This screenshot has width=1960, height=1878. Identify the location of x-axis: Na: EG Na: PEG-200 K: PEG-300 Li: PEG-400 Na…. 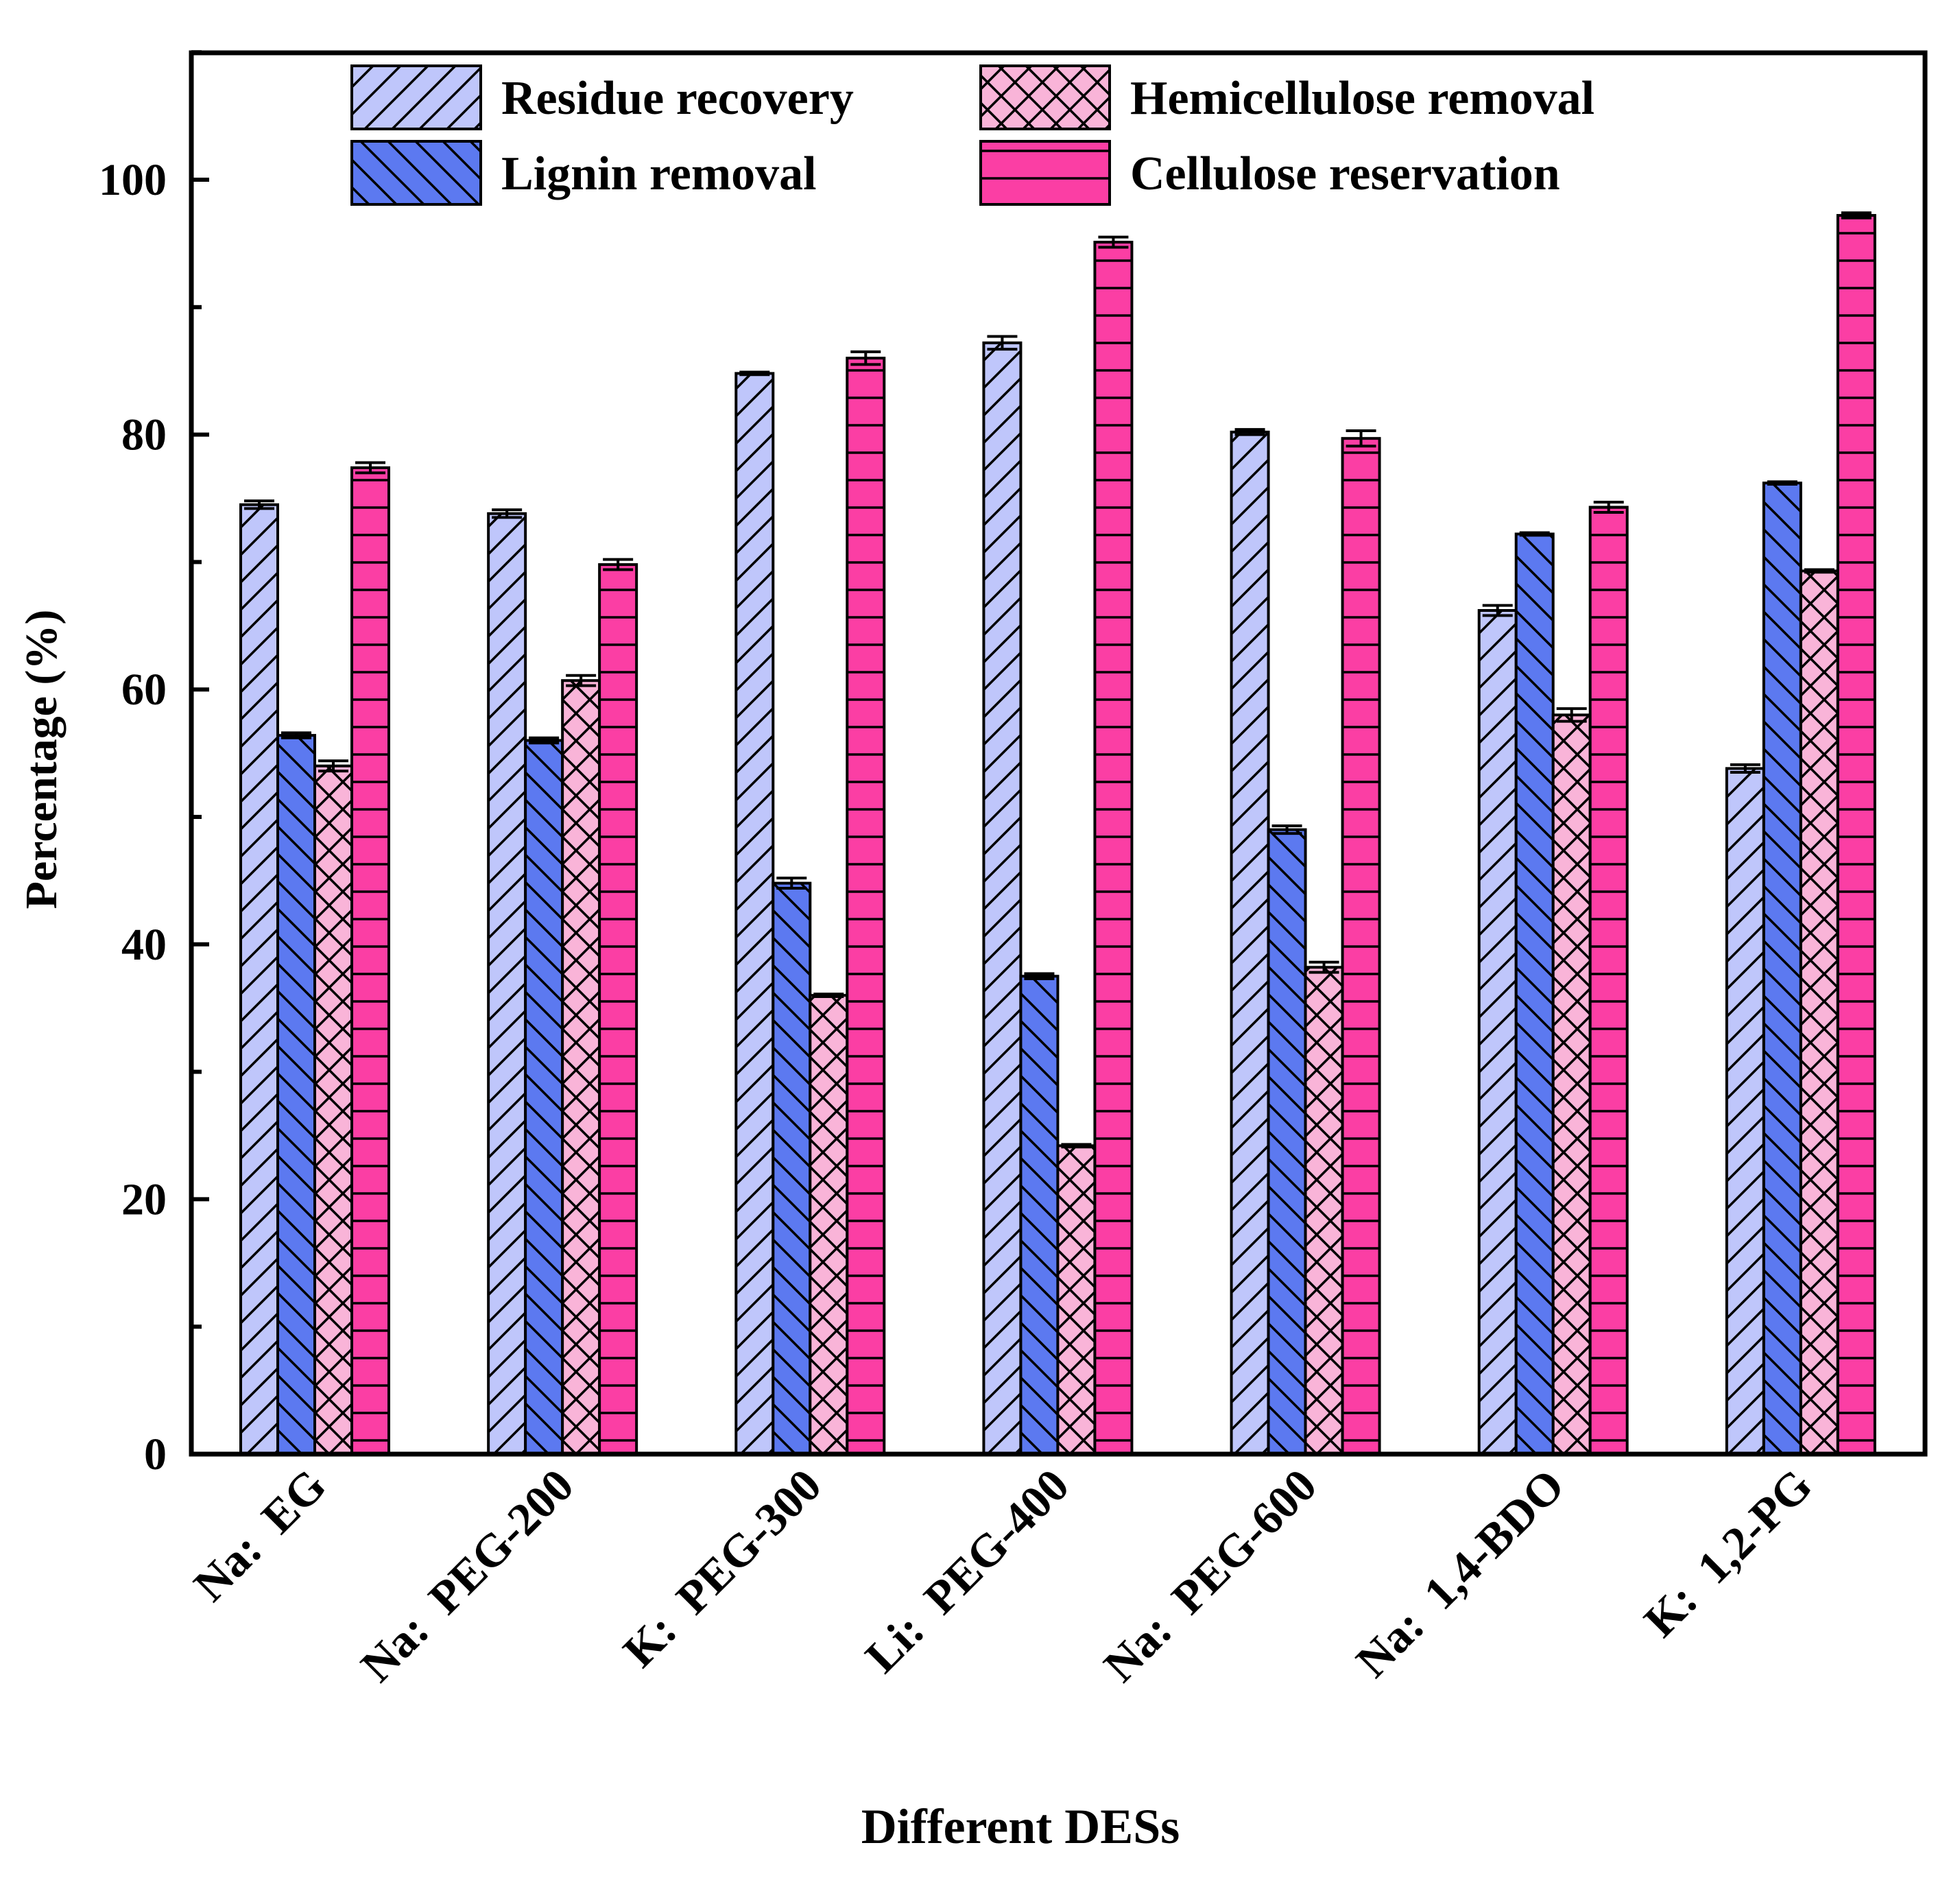
(1003, 1576).